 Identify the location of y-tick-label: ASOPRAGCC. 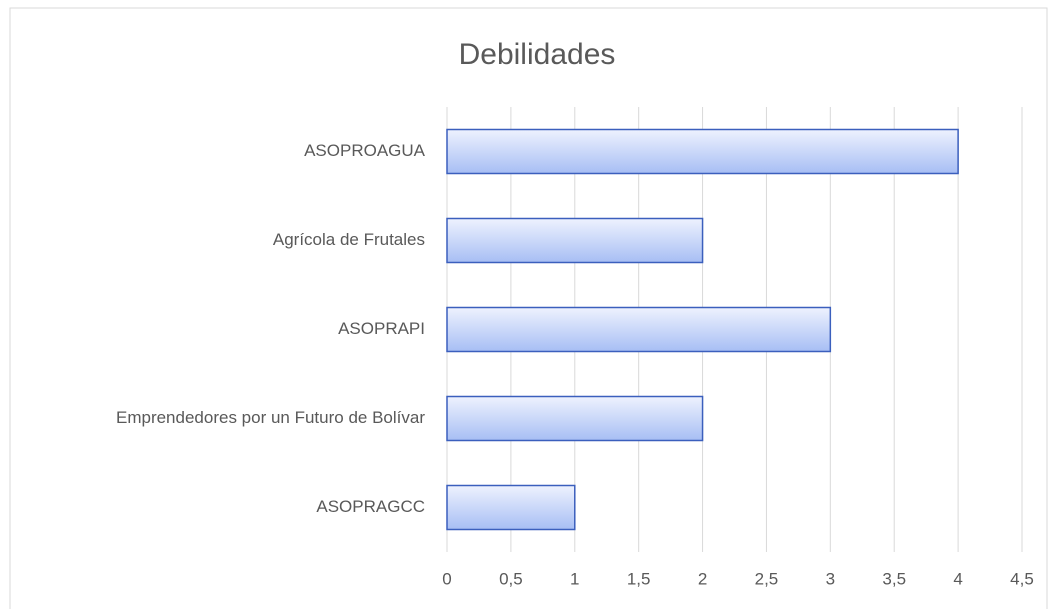
(370, 506).